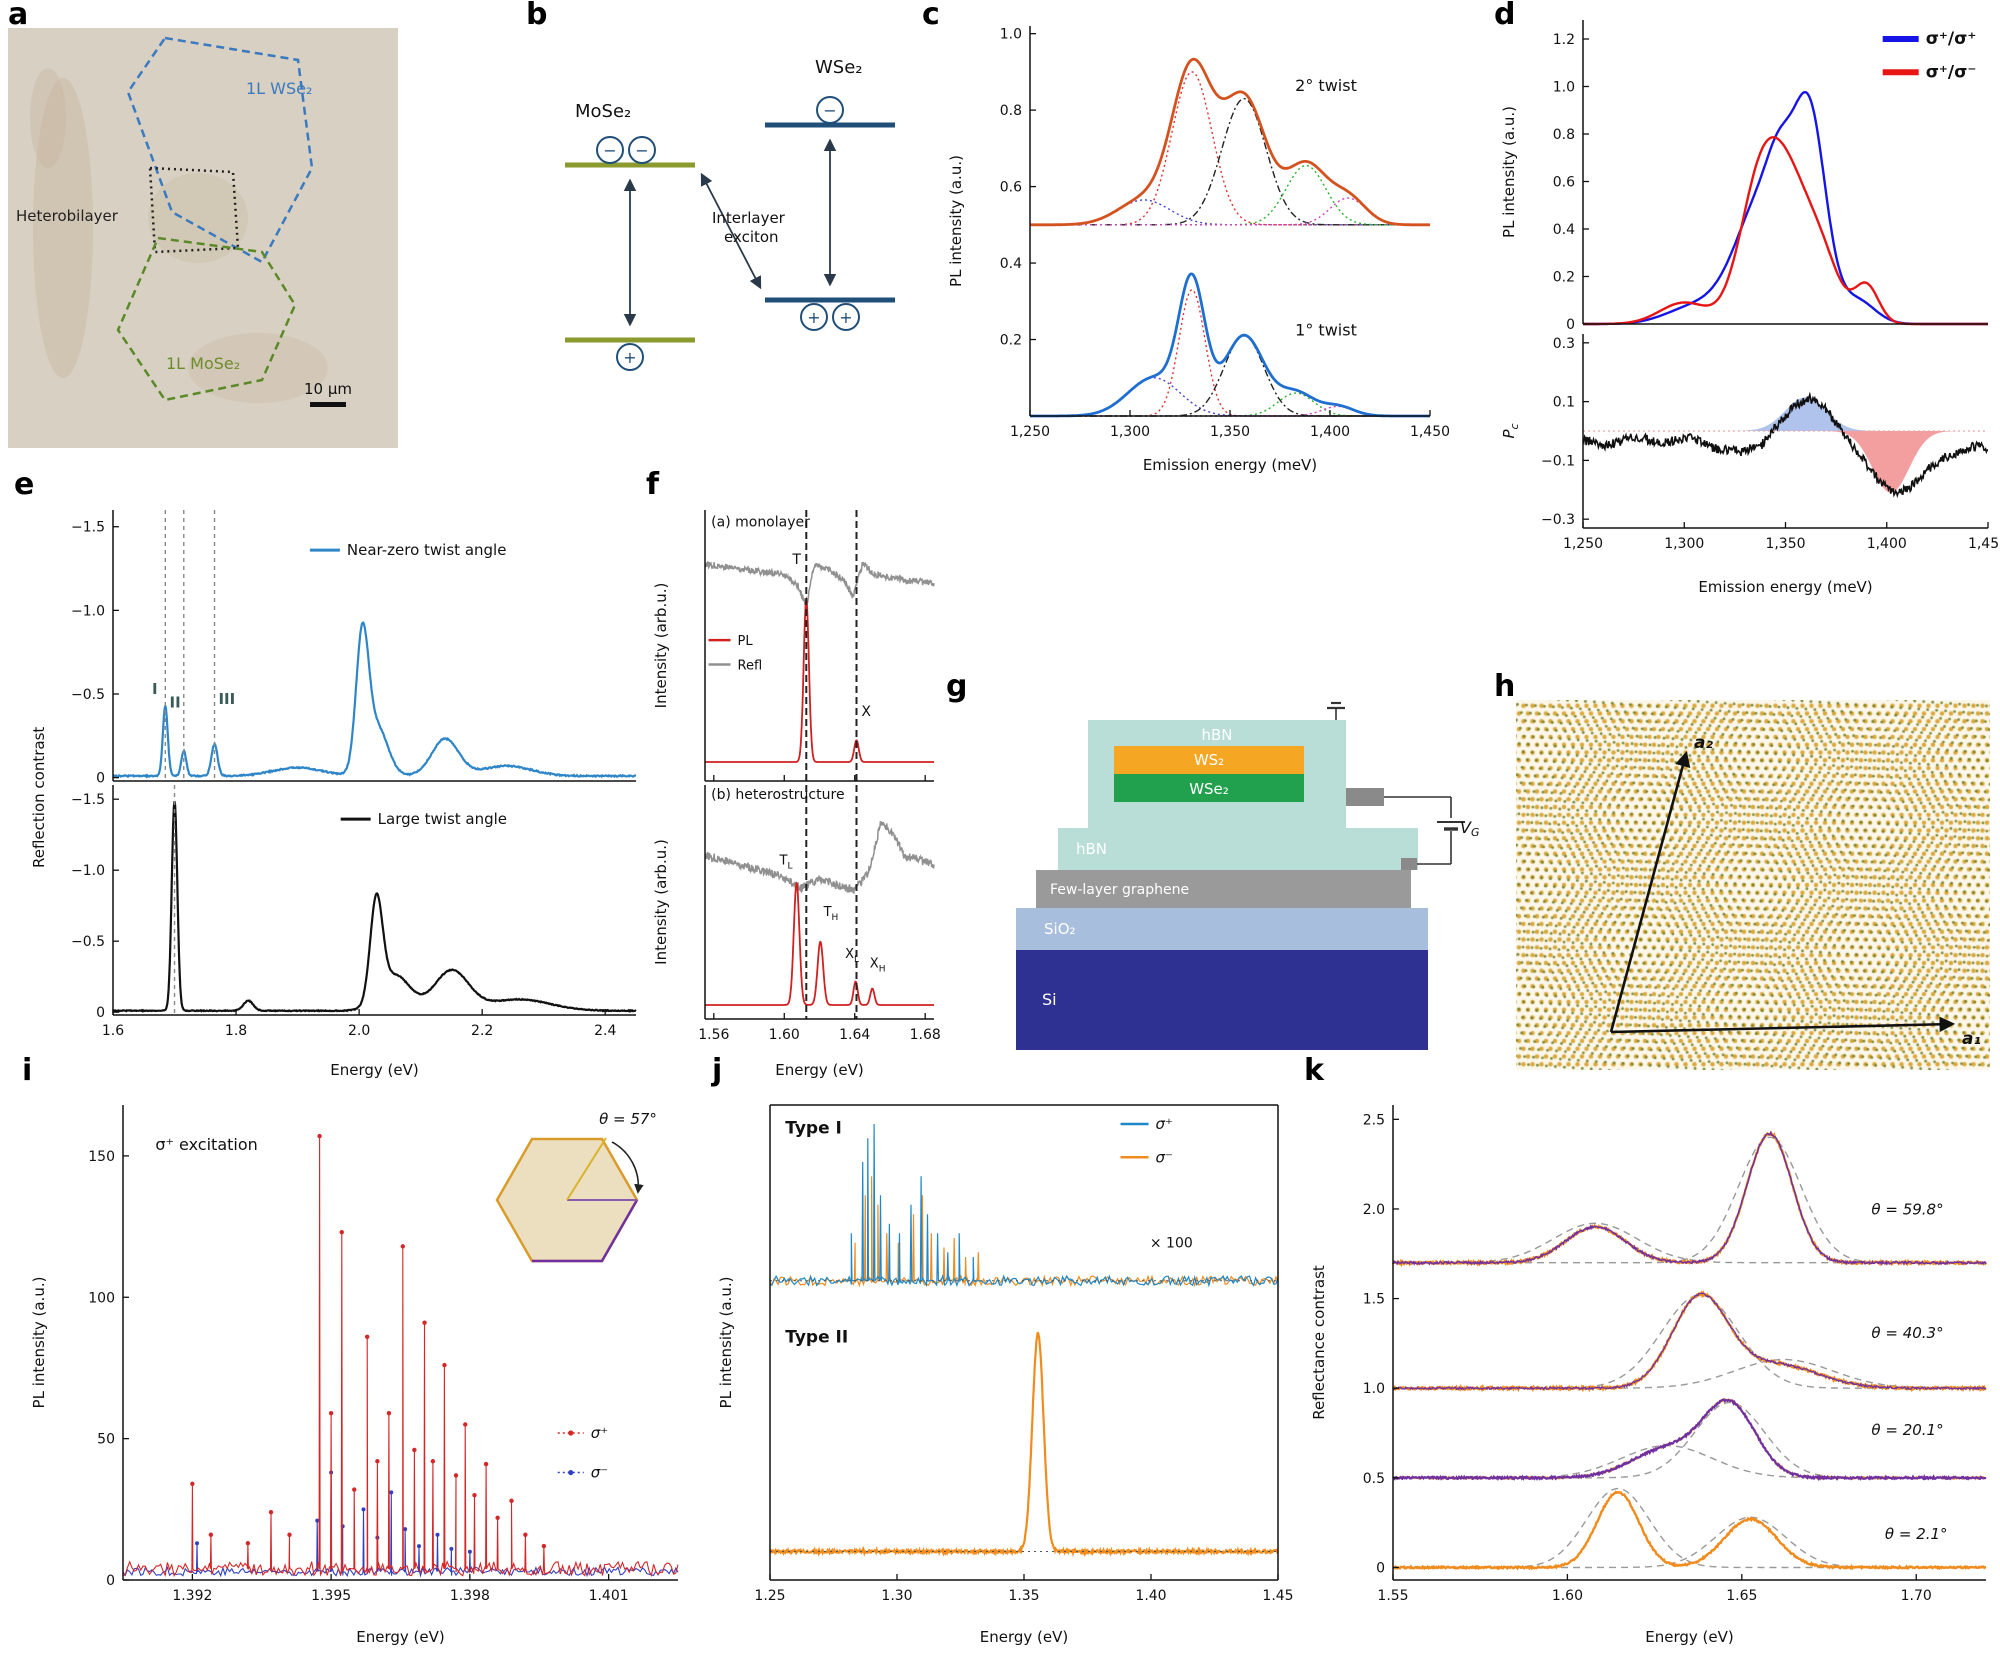 This screenshot has width=2000, height=1662. Describe the element at coordinates (1374, 1120) in the screenshot. I see `svg-text: 2.5` at that location.